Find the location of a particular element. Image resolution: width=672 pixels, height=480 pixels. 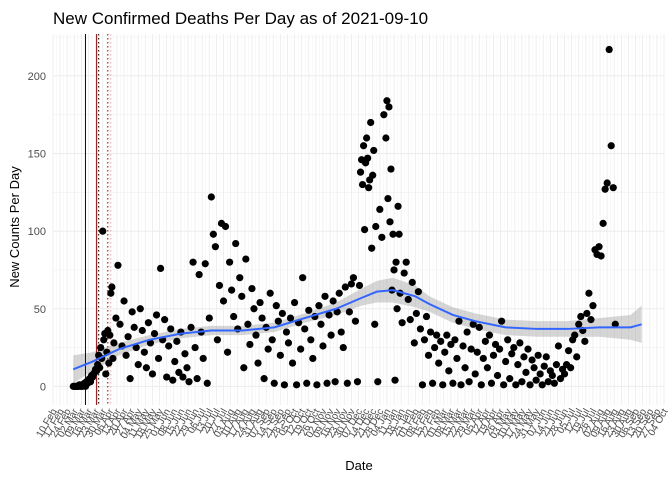

smooth-curve is located at coordinates (357, 330).